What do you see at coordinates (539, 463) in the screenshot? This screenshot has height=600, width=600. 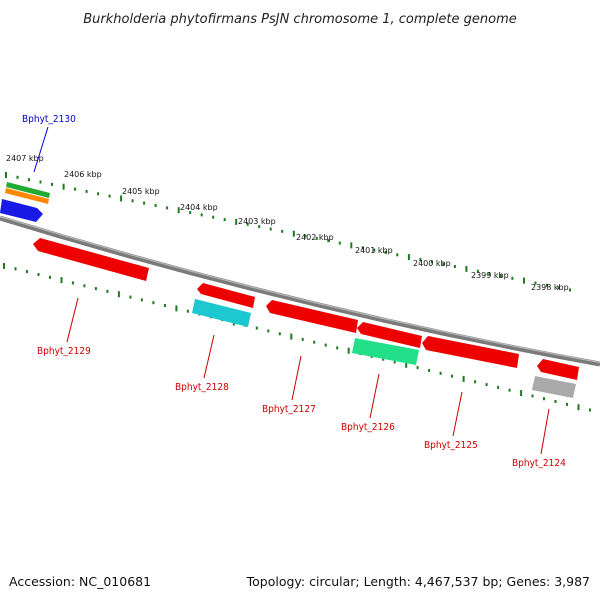 I see `gene-label-bphyt-2124: Bphyt_2124` at bounding box center [539, 463].